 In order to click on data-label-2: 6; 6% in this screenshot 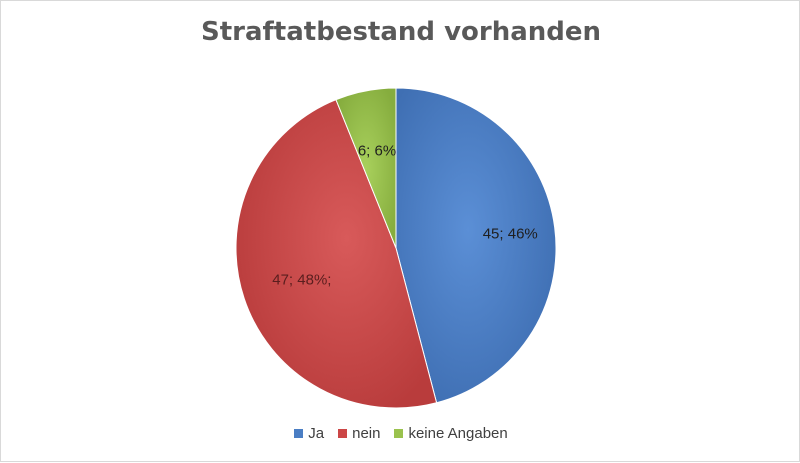, I will do `click(377, 151)`.